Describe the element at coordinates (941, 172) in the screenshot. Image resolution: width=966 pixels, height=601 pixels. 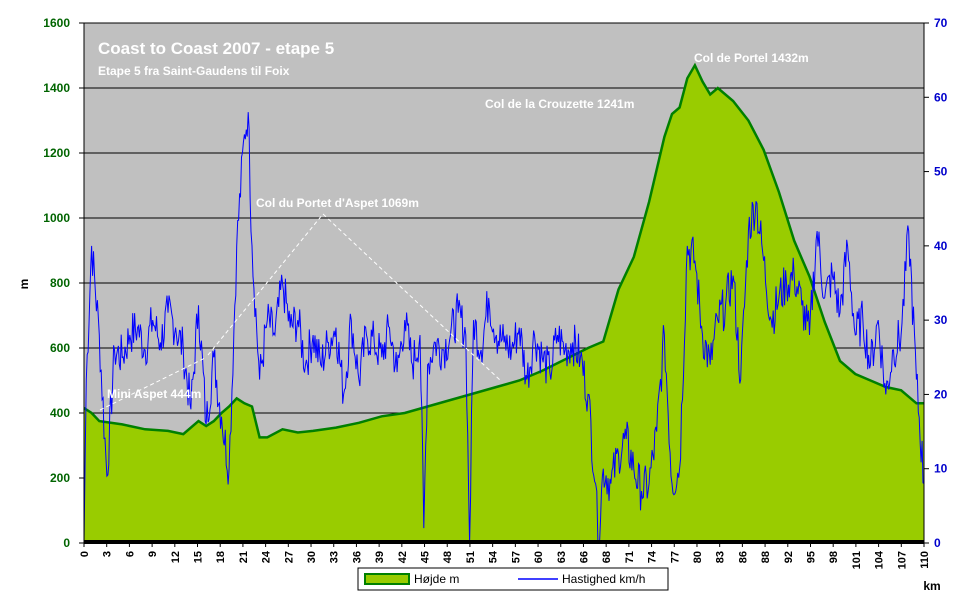
I see `y-right-tick-label: 50` at that location.